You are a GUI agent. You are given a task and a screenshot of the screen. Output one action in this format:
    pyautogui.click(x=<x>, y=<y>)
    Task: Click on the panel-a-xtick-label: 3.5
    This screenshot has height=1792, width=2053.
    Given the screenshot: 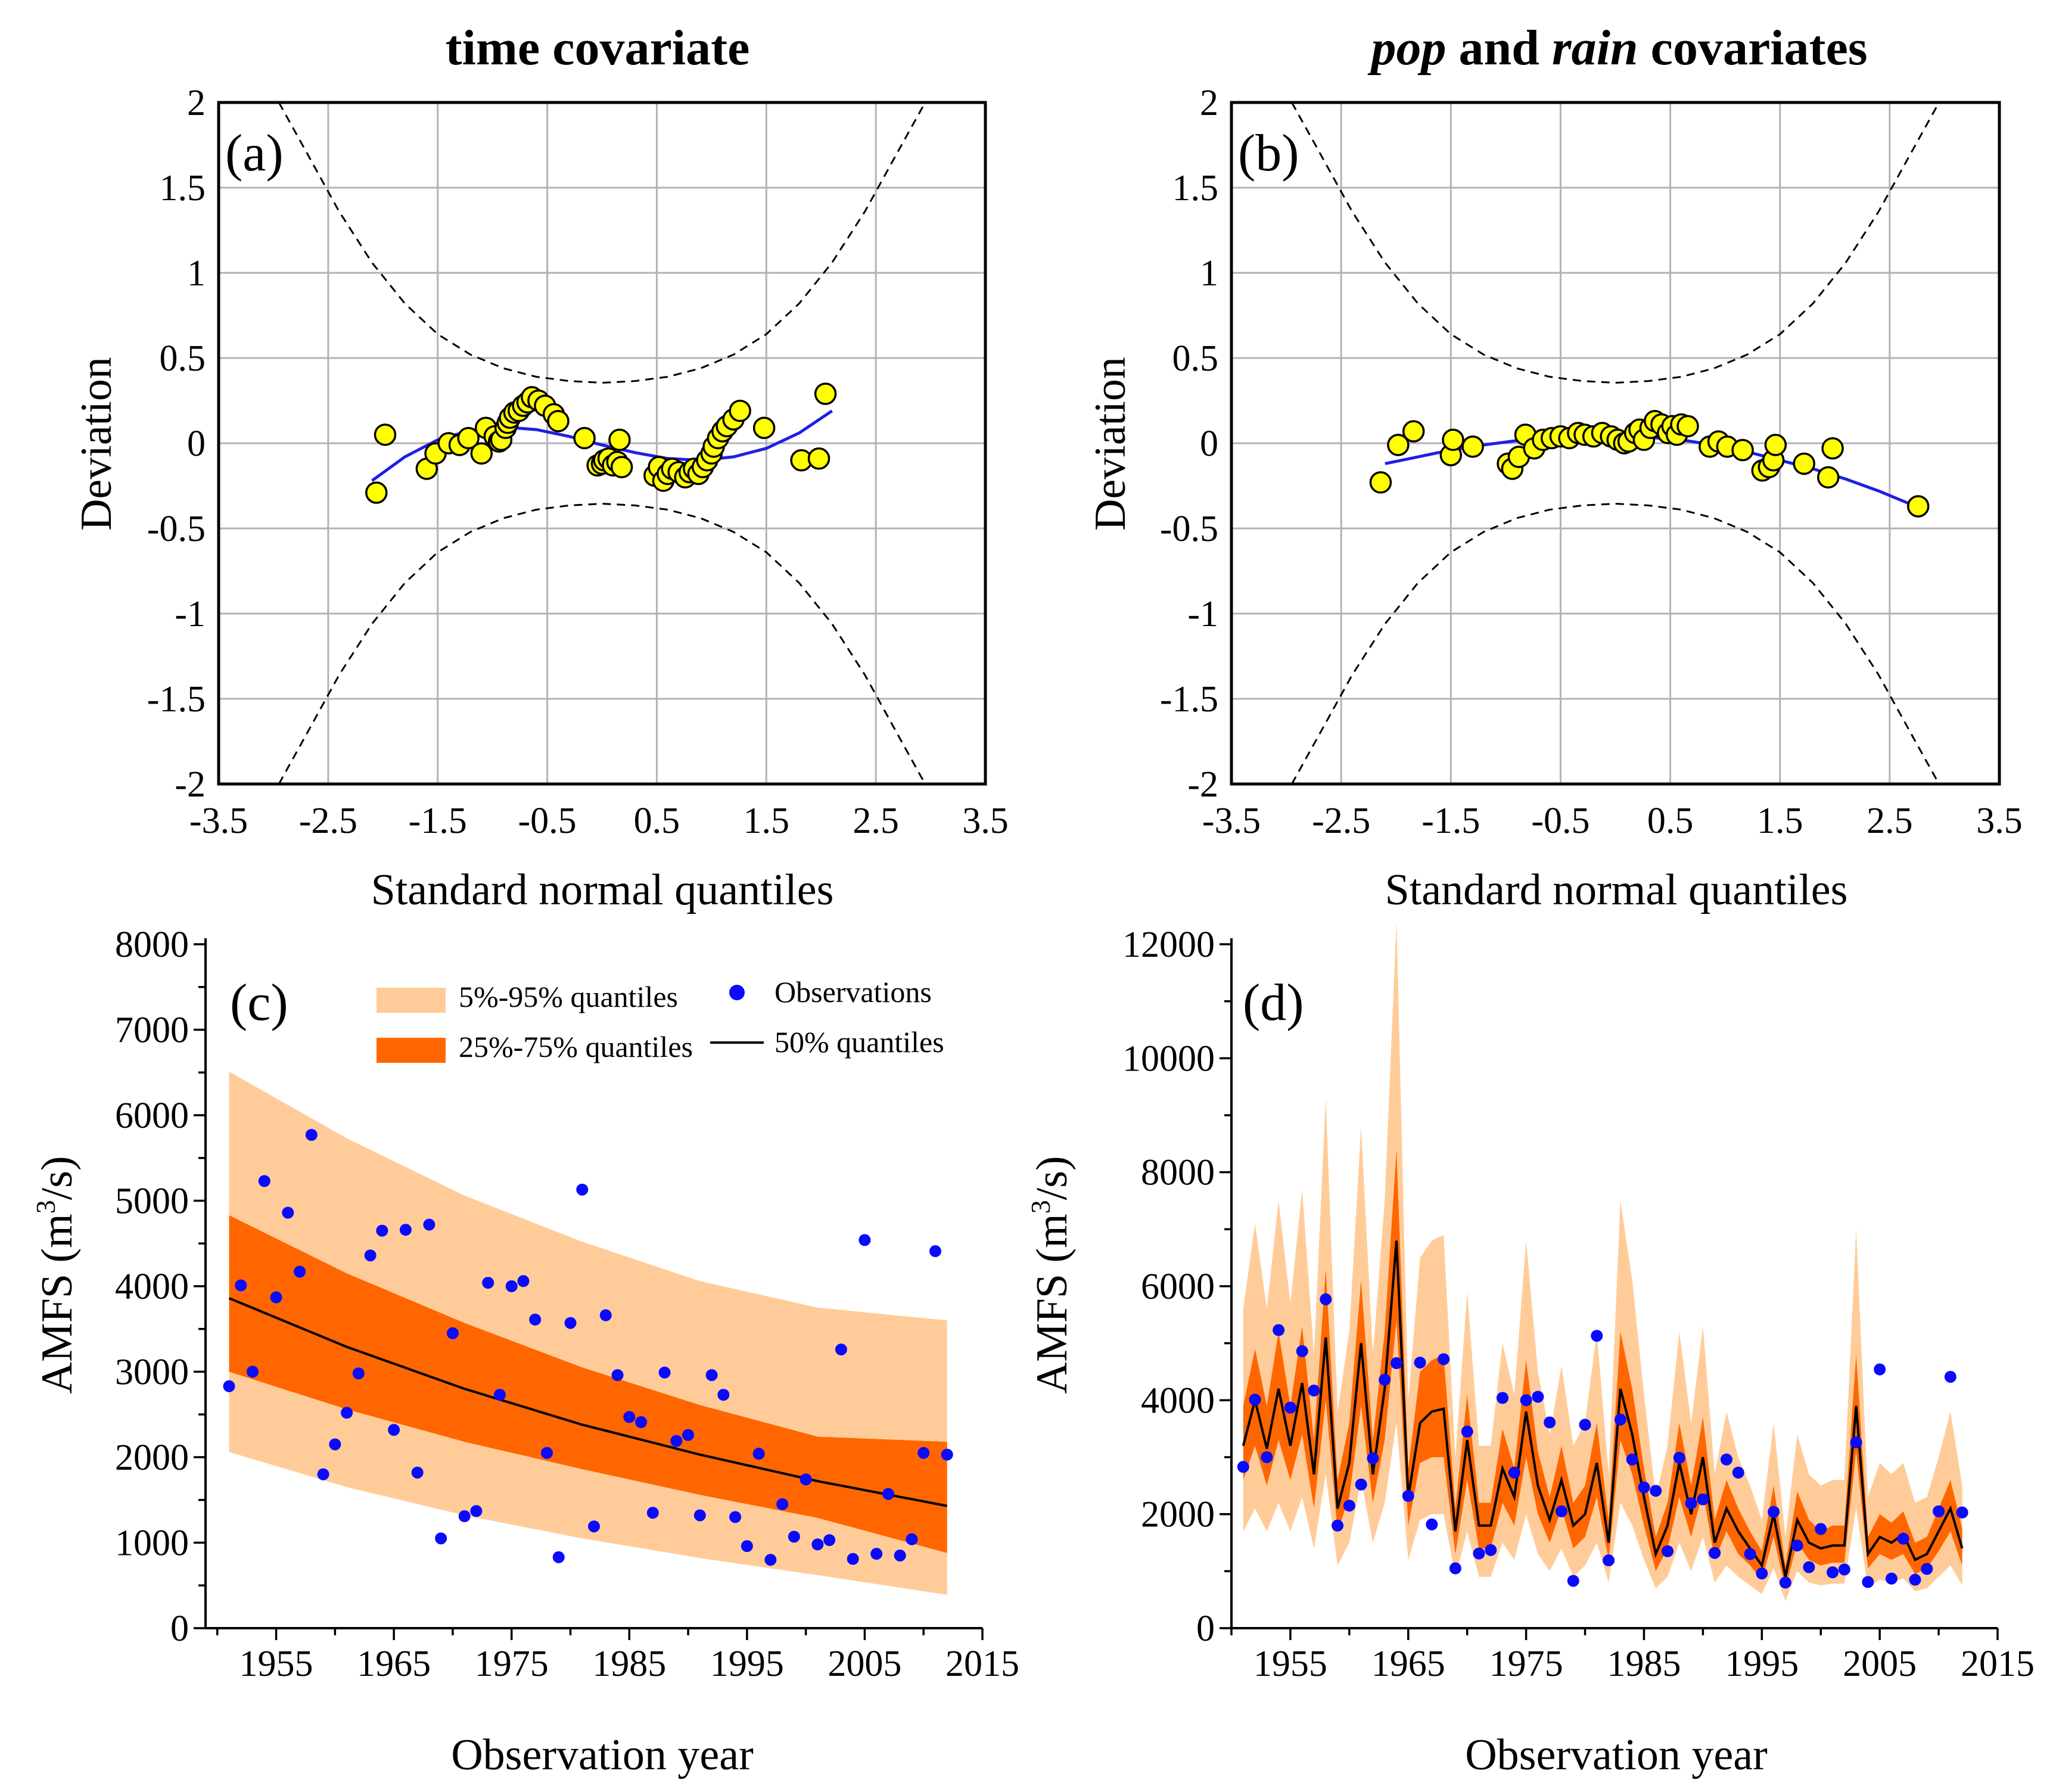 What is the action you would take?
    pyautogui.click(x=985, y=821)
    